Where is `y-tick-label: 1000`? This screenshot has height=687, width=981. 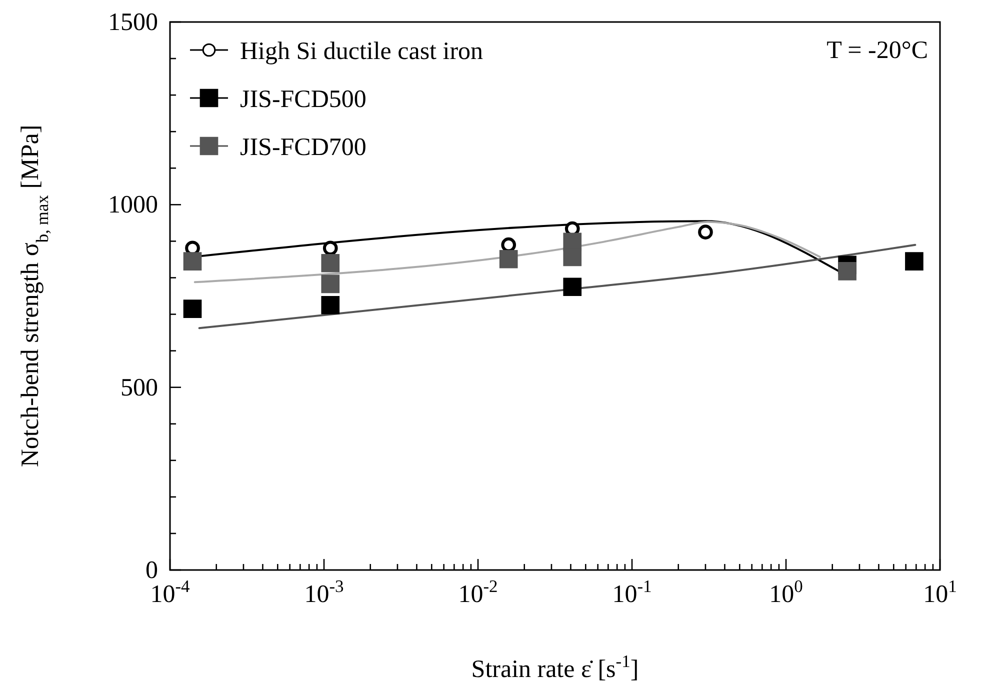
y-tick-label: 1000 is located at coordinates (133, 205).